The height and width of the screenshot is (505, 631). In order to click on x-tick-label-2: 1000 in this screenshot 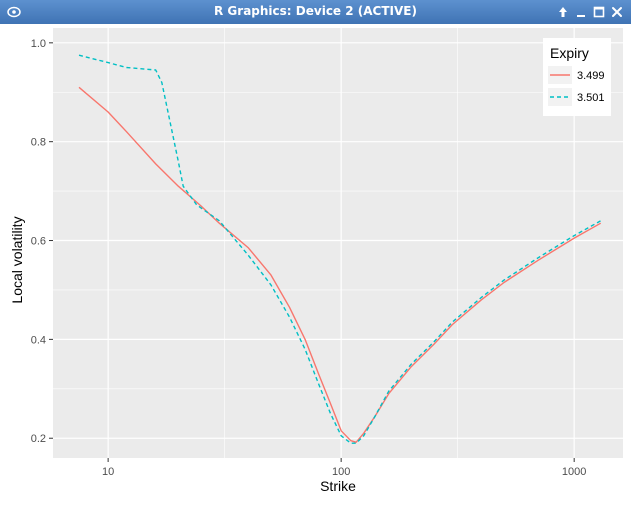, I will do `click(574, 472)`.